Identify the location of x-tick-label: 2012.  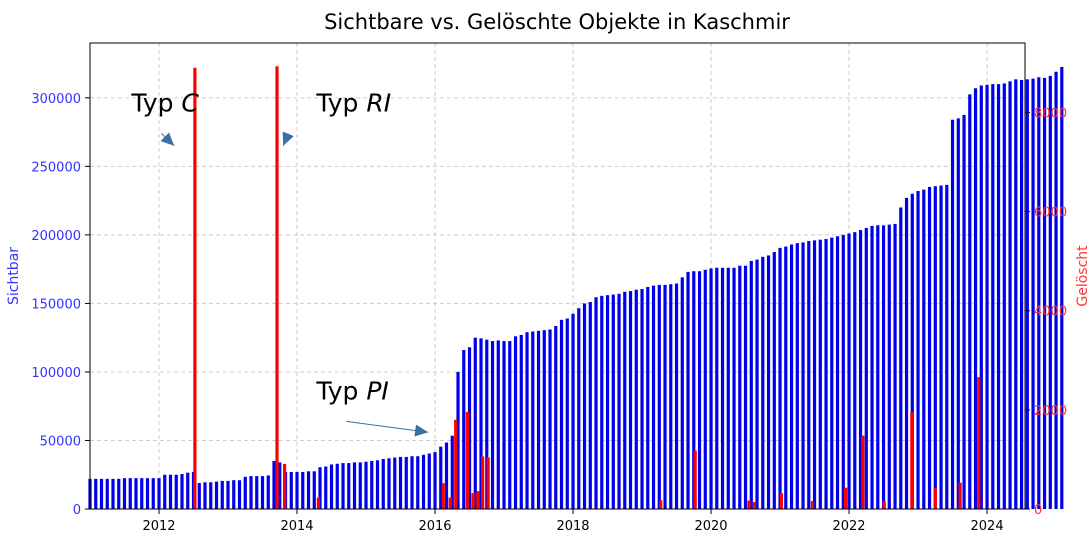
(158, 526).